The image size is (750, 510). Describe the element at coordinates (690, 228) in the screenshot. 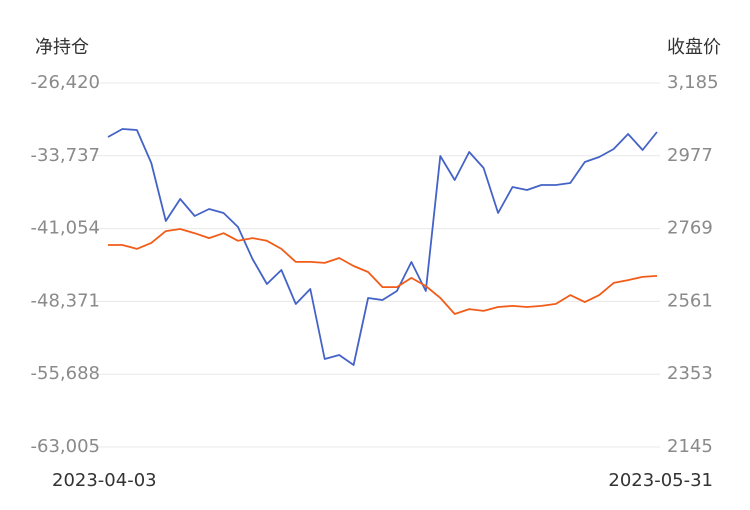

I see `y2-tick-label: 2769` at that location.